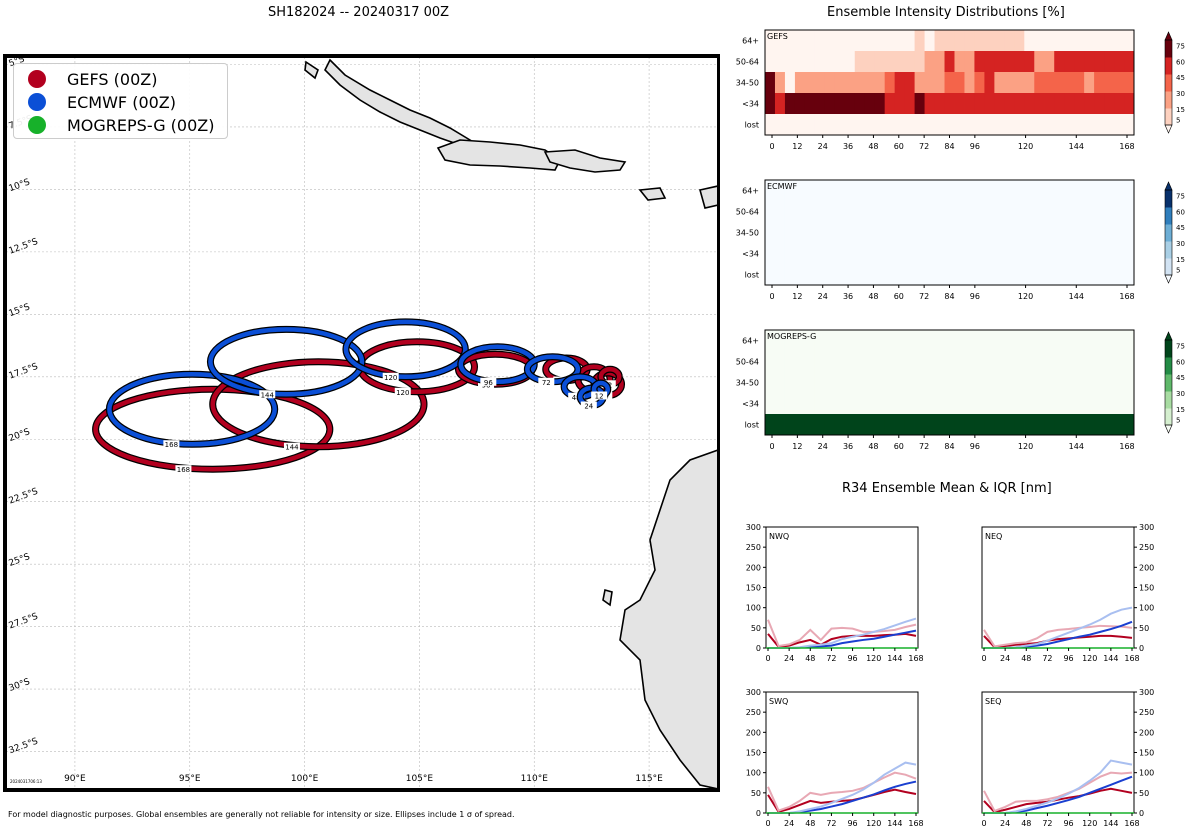 This screenshot has width=1200, height=840. Describe the element at coordinates (756, 628) in the screenshot. I see `y-tick-label: 50` at that location.